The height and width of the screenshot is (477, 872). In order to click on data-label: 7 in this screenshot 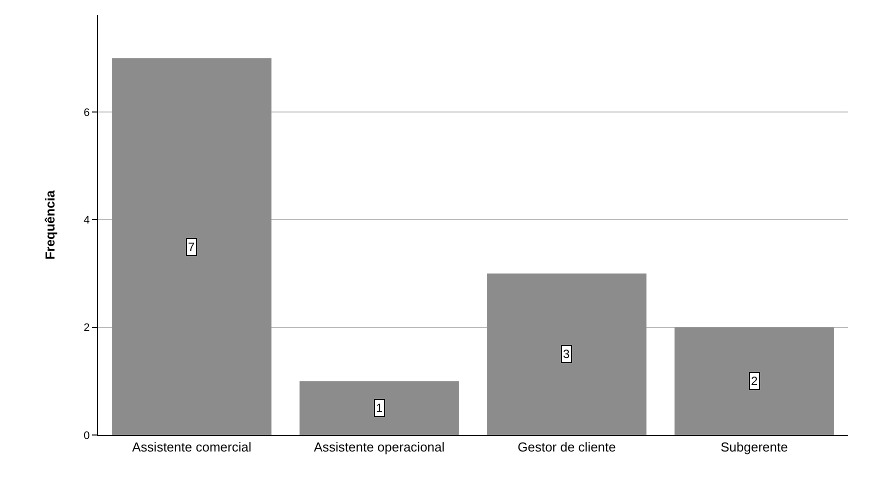, I will do `click(191, 247)`.